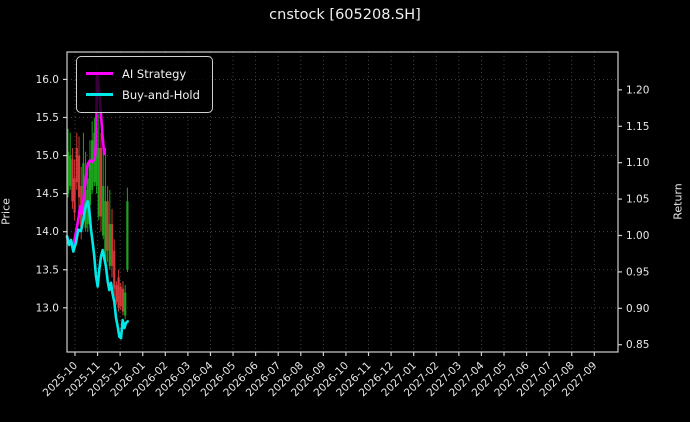  What do you see at coordinates (637, 309) in the screenshot?
I see `return-tick-label: 0.90` at bounding box center [637, 309].